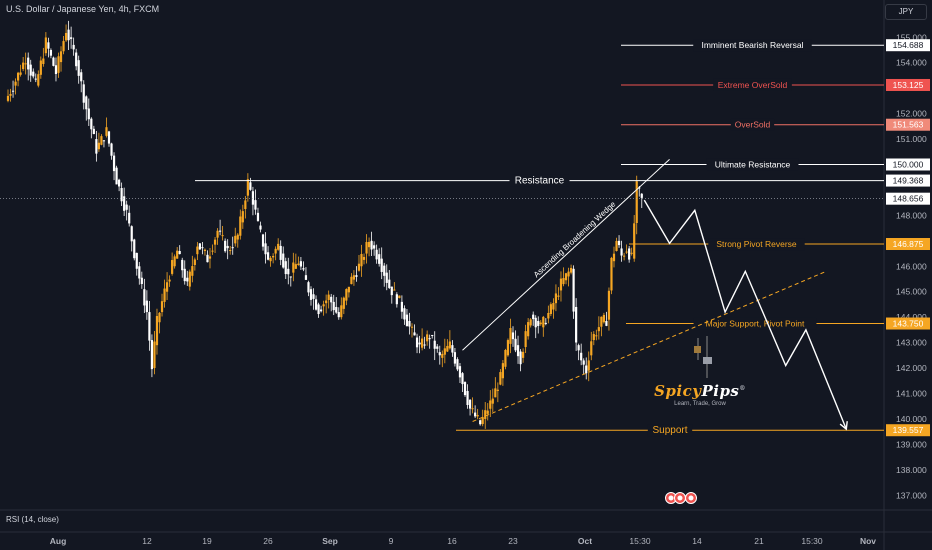  I want to click on current-price-value: 148.656, so click(908, 199).